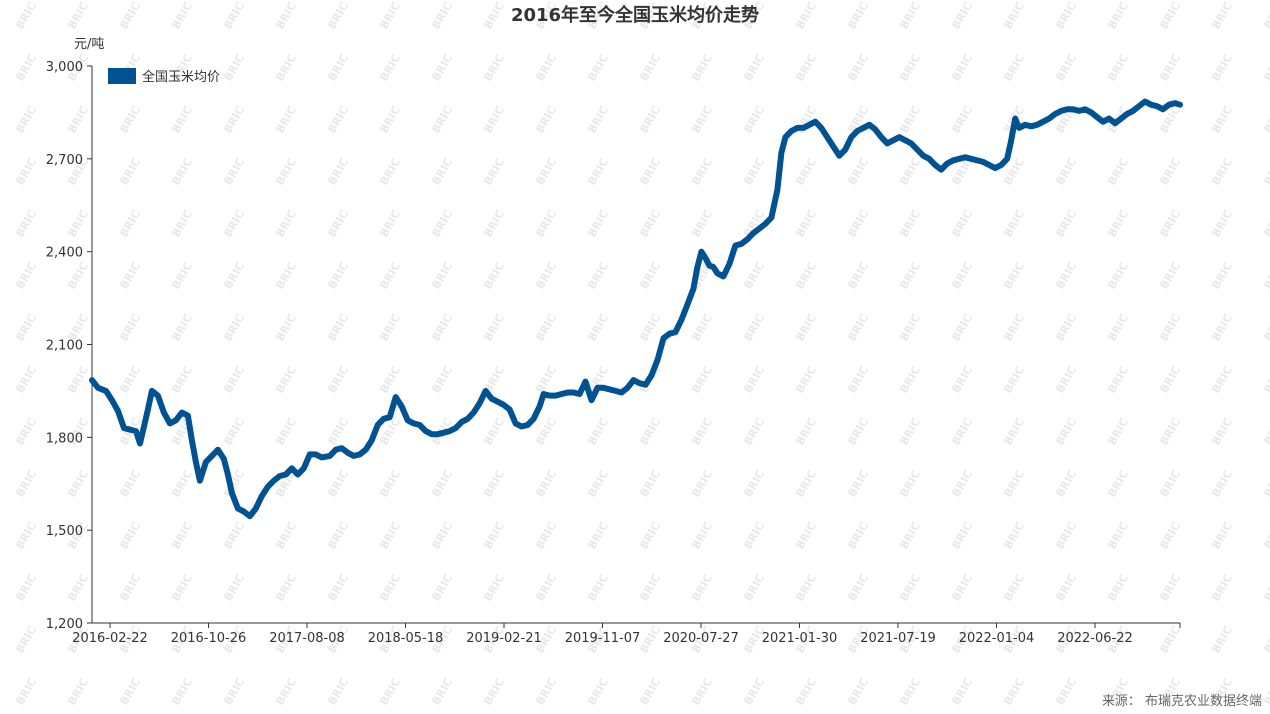 The height and width of the screenshot is (714, 1270). I want to click on y-tick-label: 1,500, so click(64, 531).